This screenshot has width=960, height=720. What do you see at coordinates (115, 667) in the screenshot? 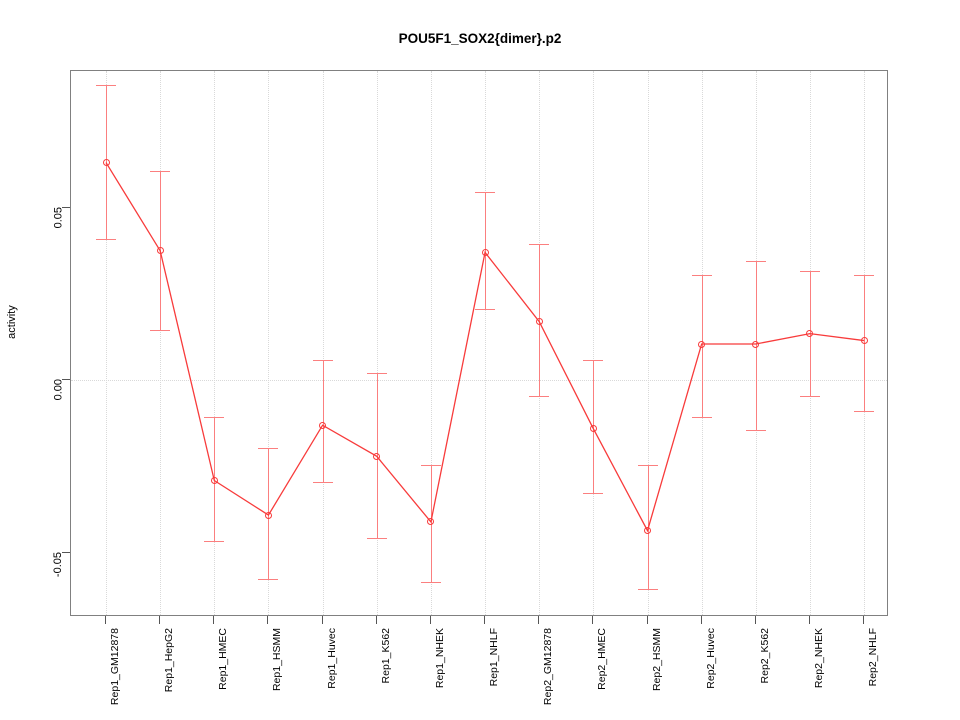
I see `x-axis-tick-label: Rep1_GM12878` at bounding box center [115, 667].